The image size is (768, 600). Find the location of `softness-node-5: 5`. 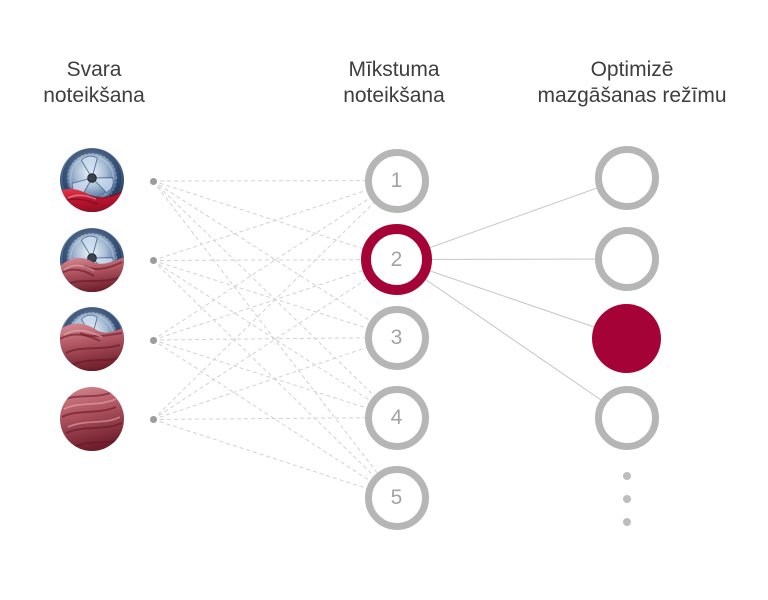

softness-node-5: 5 is located at coordinates (396, 498).